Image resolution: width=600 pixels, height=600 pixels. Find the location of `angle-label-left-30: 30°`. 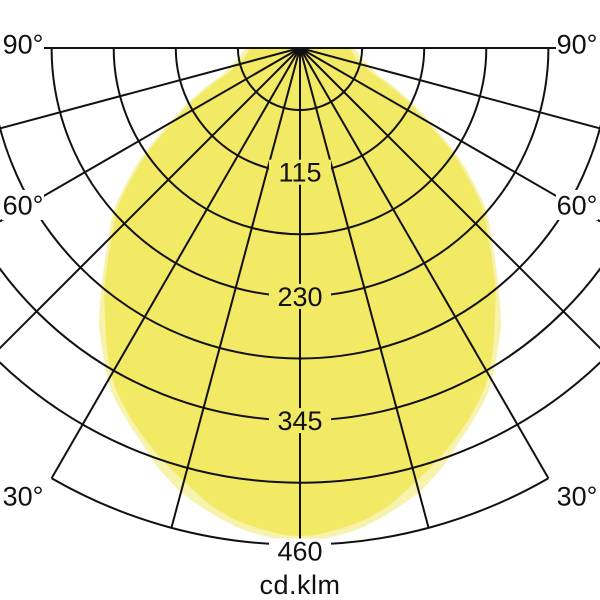

angle-label-left-30: 30° is located at coordinates (23, 497).